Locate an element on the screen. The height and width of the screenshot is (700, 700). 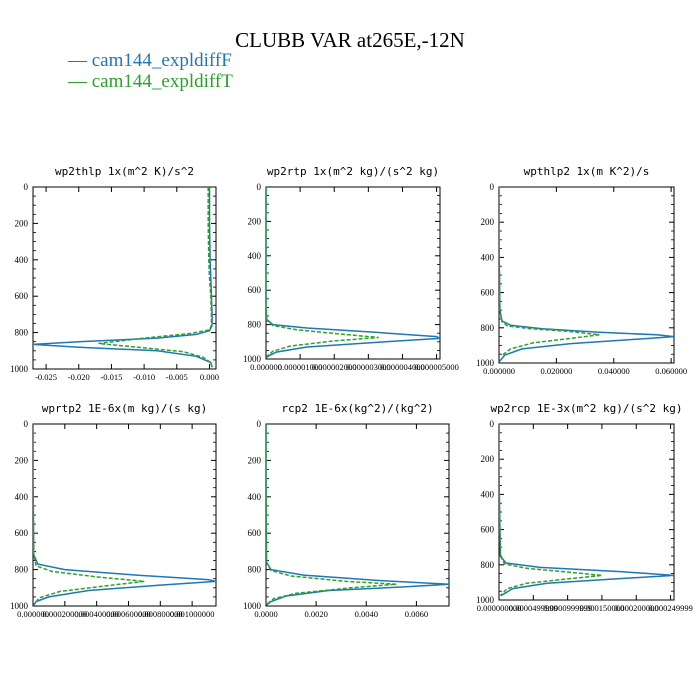
x-tick-label: 0.0060 is located at coordinates (416, 614).